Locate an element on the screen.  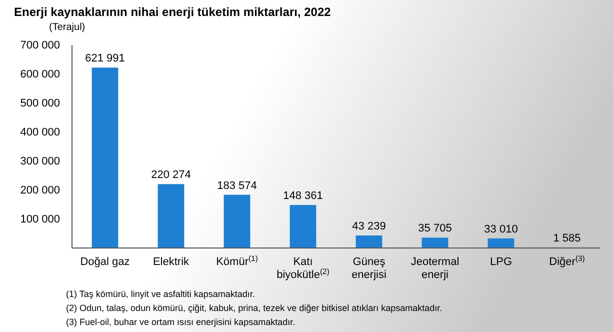
data-label: 35 705 is located at coordinates (435, 228).